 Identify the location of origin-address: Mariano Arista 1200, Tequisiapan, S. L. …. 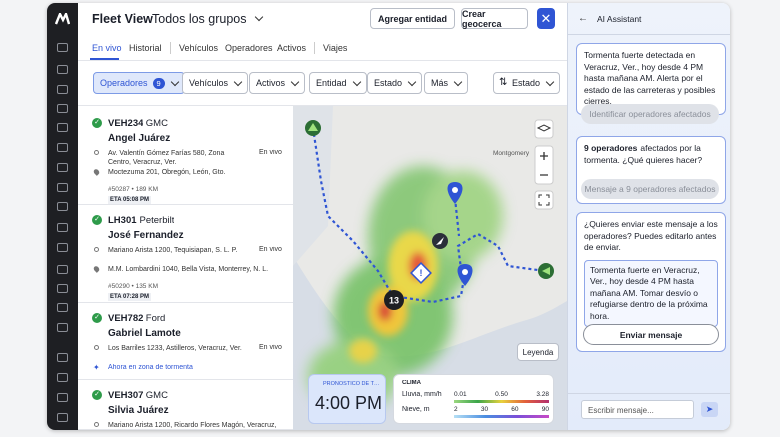
(173, 250).